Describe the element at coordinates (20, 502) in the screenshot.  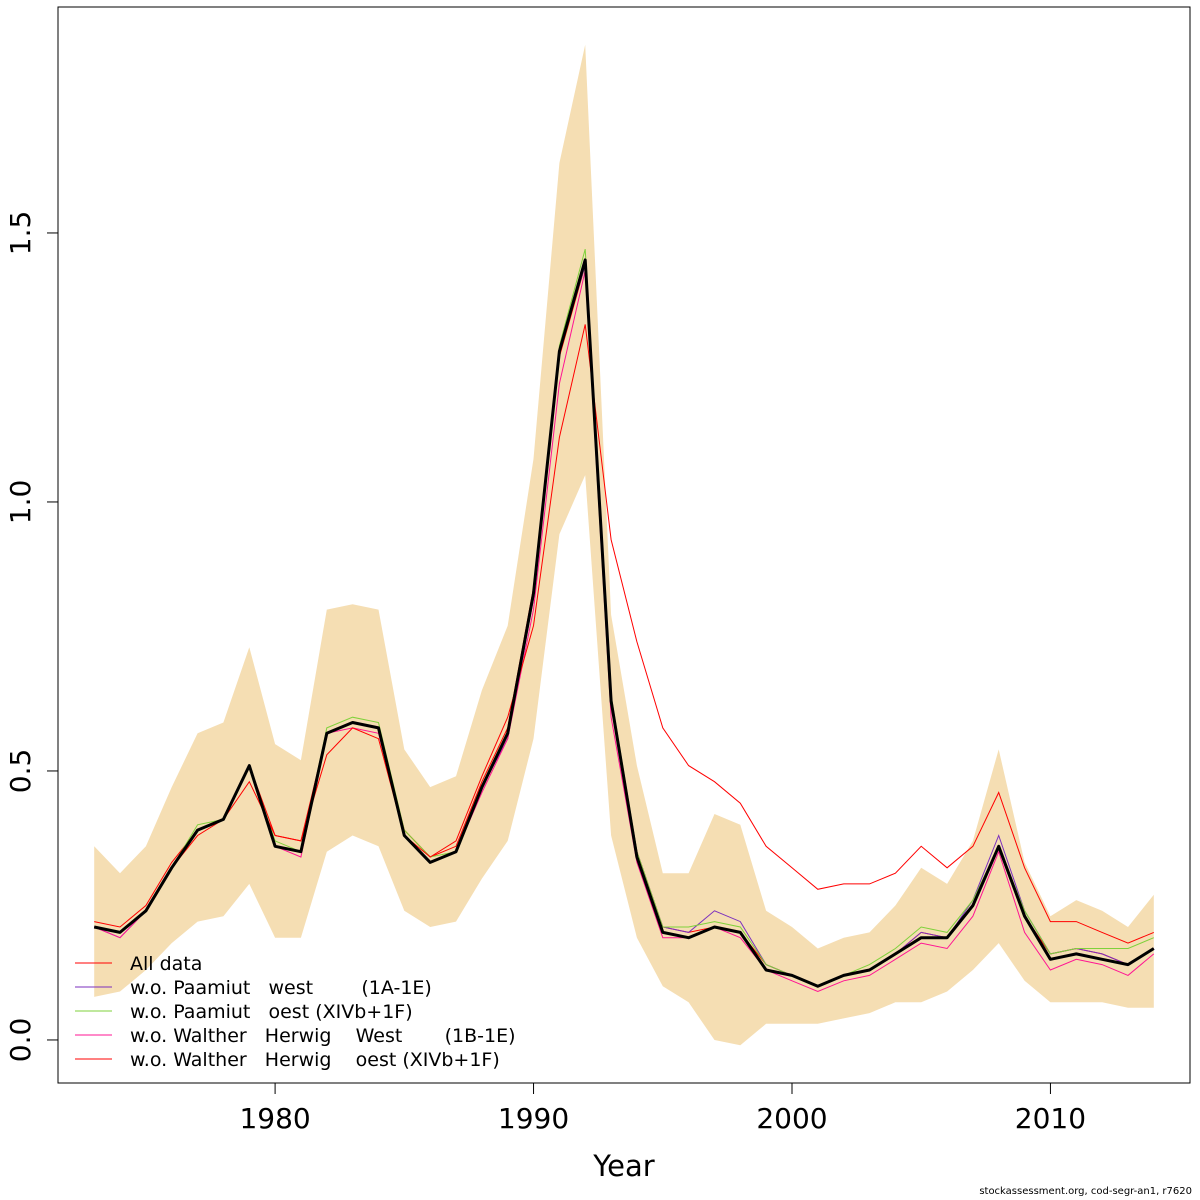
I see `y-tick-label: 1.0` at that location.